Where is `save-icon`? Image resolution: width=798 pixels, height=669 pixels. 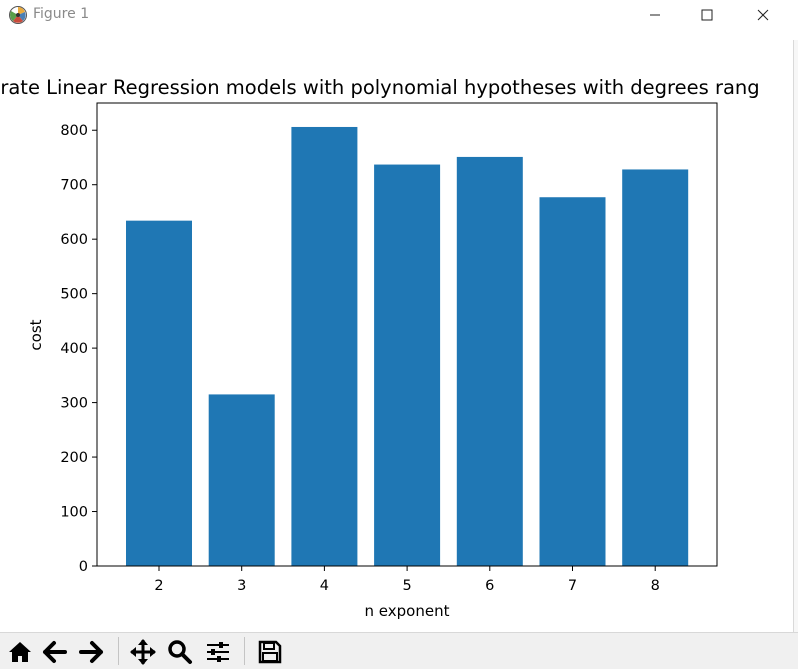 save-icon is located at coordinates (270, 652).